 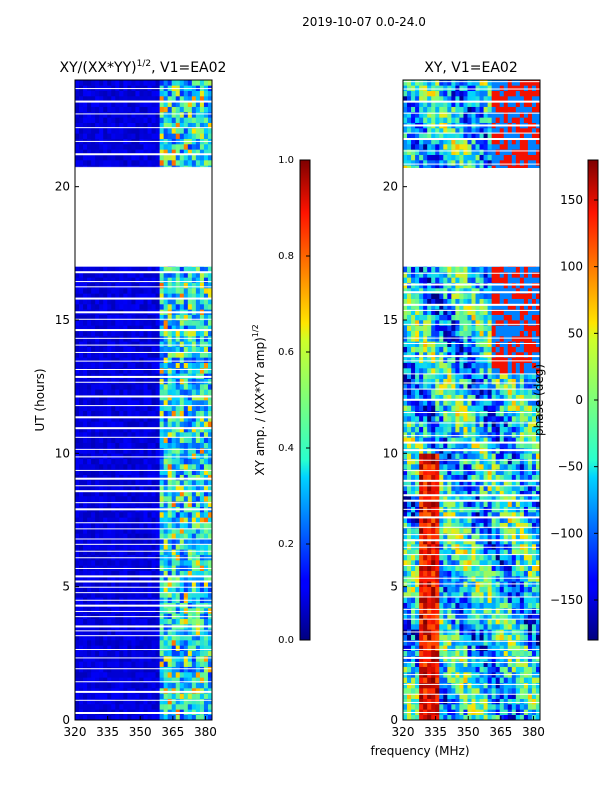 I want to click on flagged-row, so click(x=143, y=114).